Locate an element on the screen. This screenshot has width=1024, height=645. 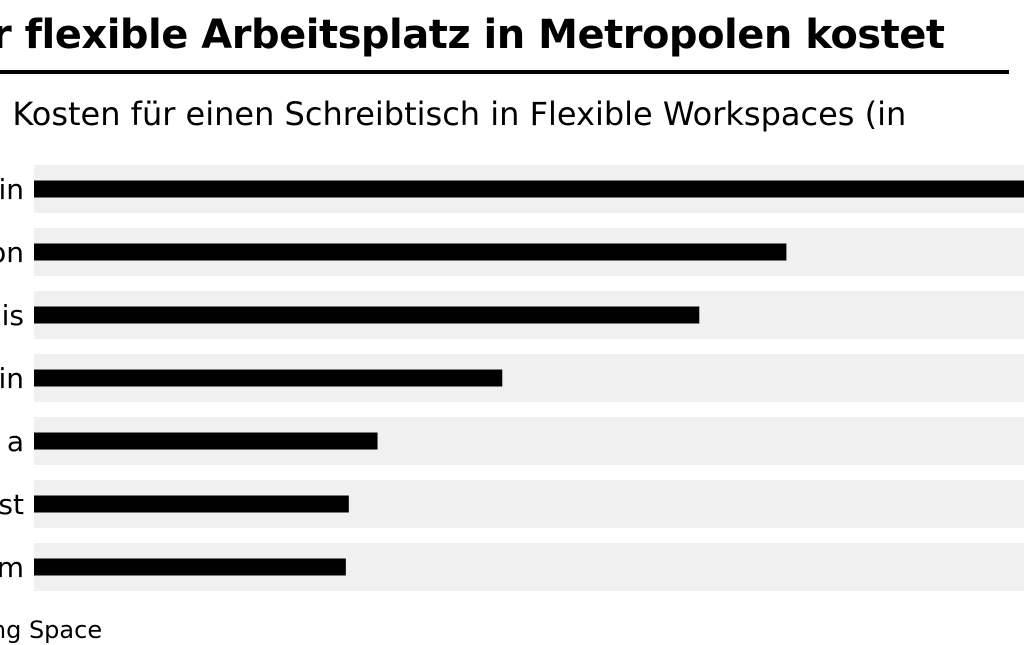
category-label: m is located at coordinates (12, 567).